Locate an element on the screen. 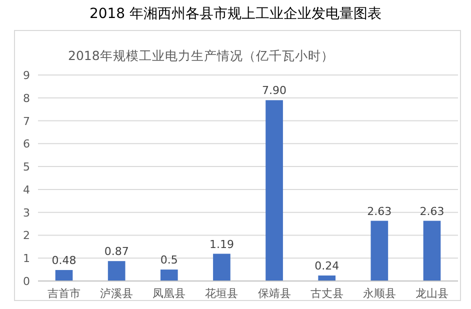 Image resolution: width=471 pixels, height=309 pixels. x-tick-label: 凤凰县 is located at coordinates (169, 293).